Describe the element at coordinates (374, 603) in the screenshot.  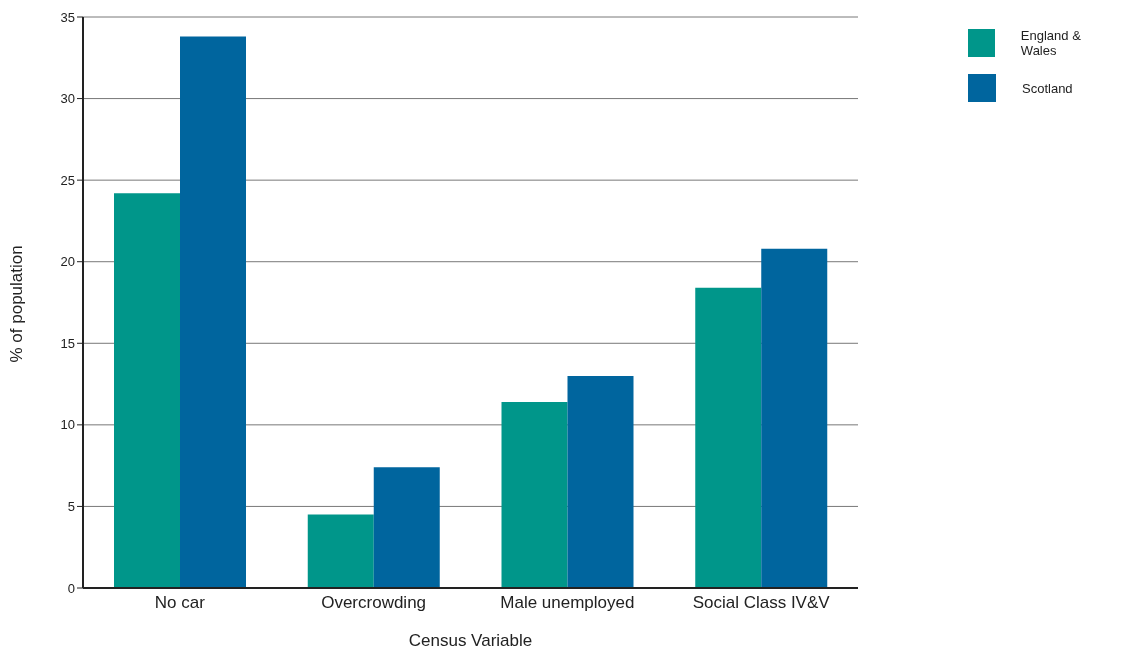
I see `x-tick-label: Overcrowding` at that location.